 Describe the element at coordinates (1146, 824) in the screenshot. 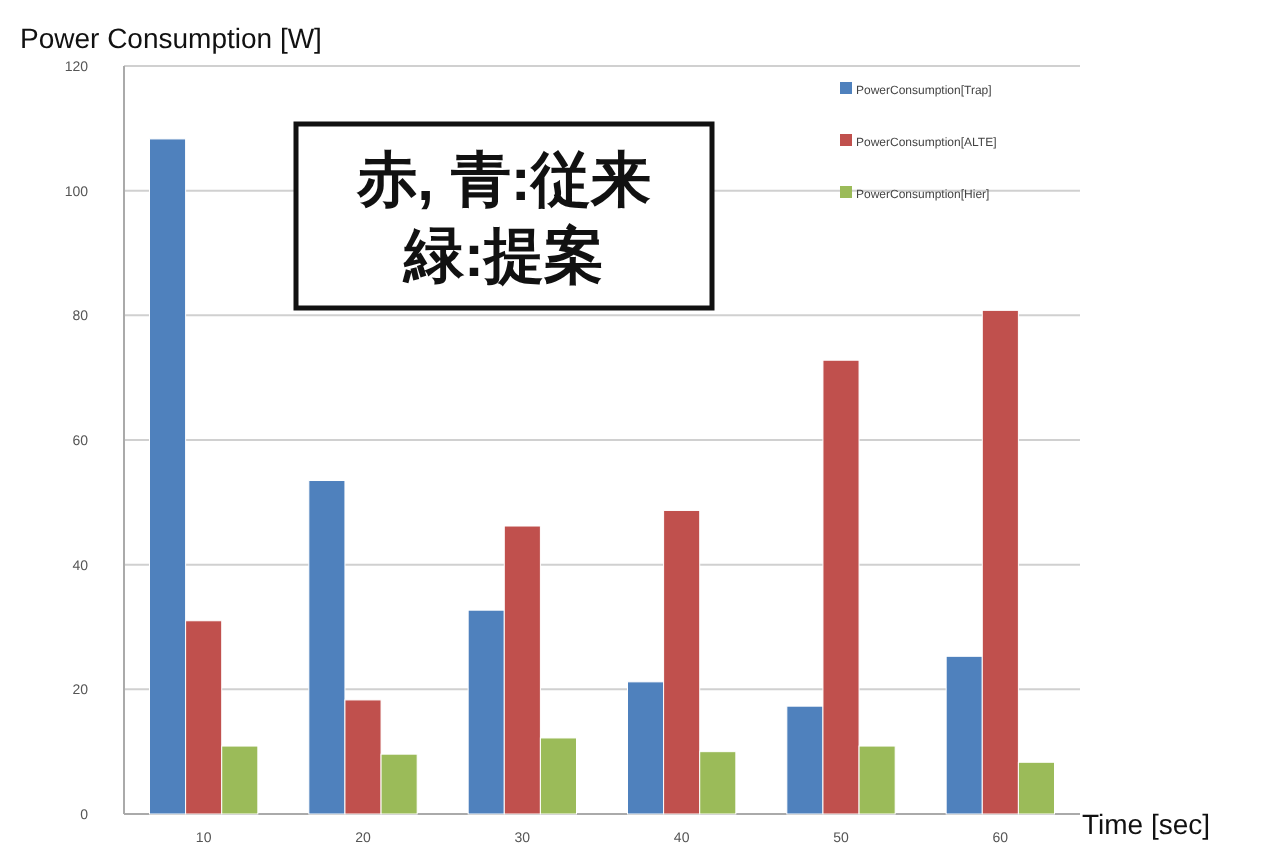

I see `x-axis-title: Time [sec]` at that location.